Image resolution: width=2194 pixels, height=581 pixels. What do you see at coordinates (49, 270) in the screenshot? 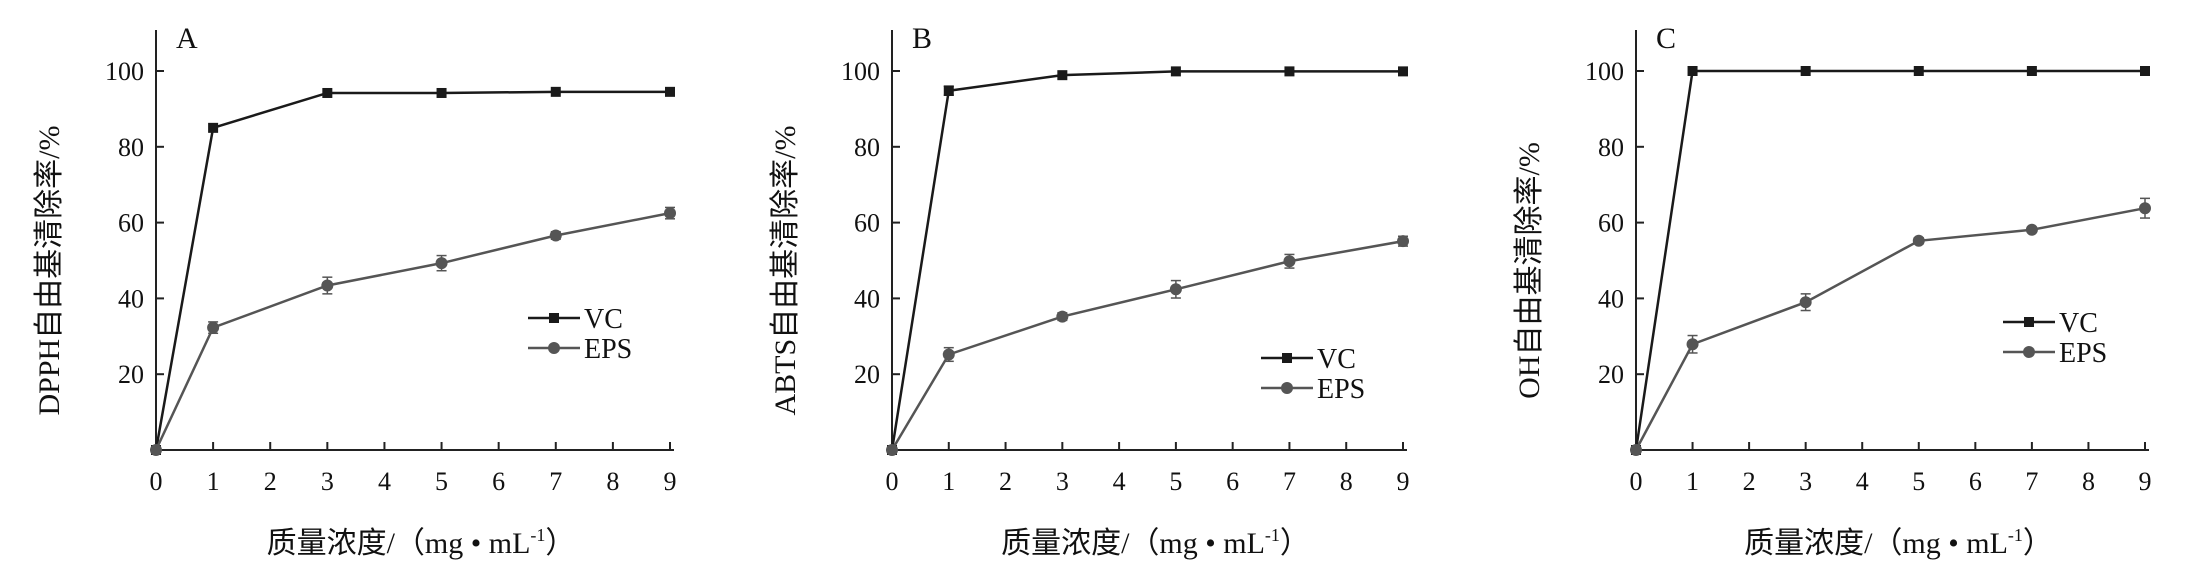
I see `y-axis-title: DPPH自由基清除率/%` at bounding box center [49, 270].